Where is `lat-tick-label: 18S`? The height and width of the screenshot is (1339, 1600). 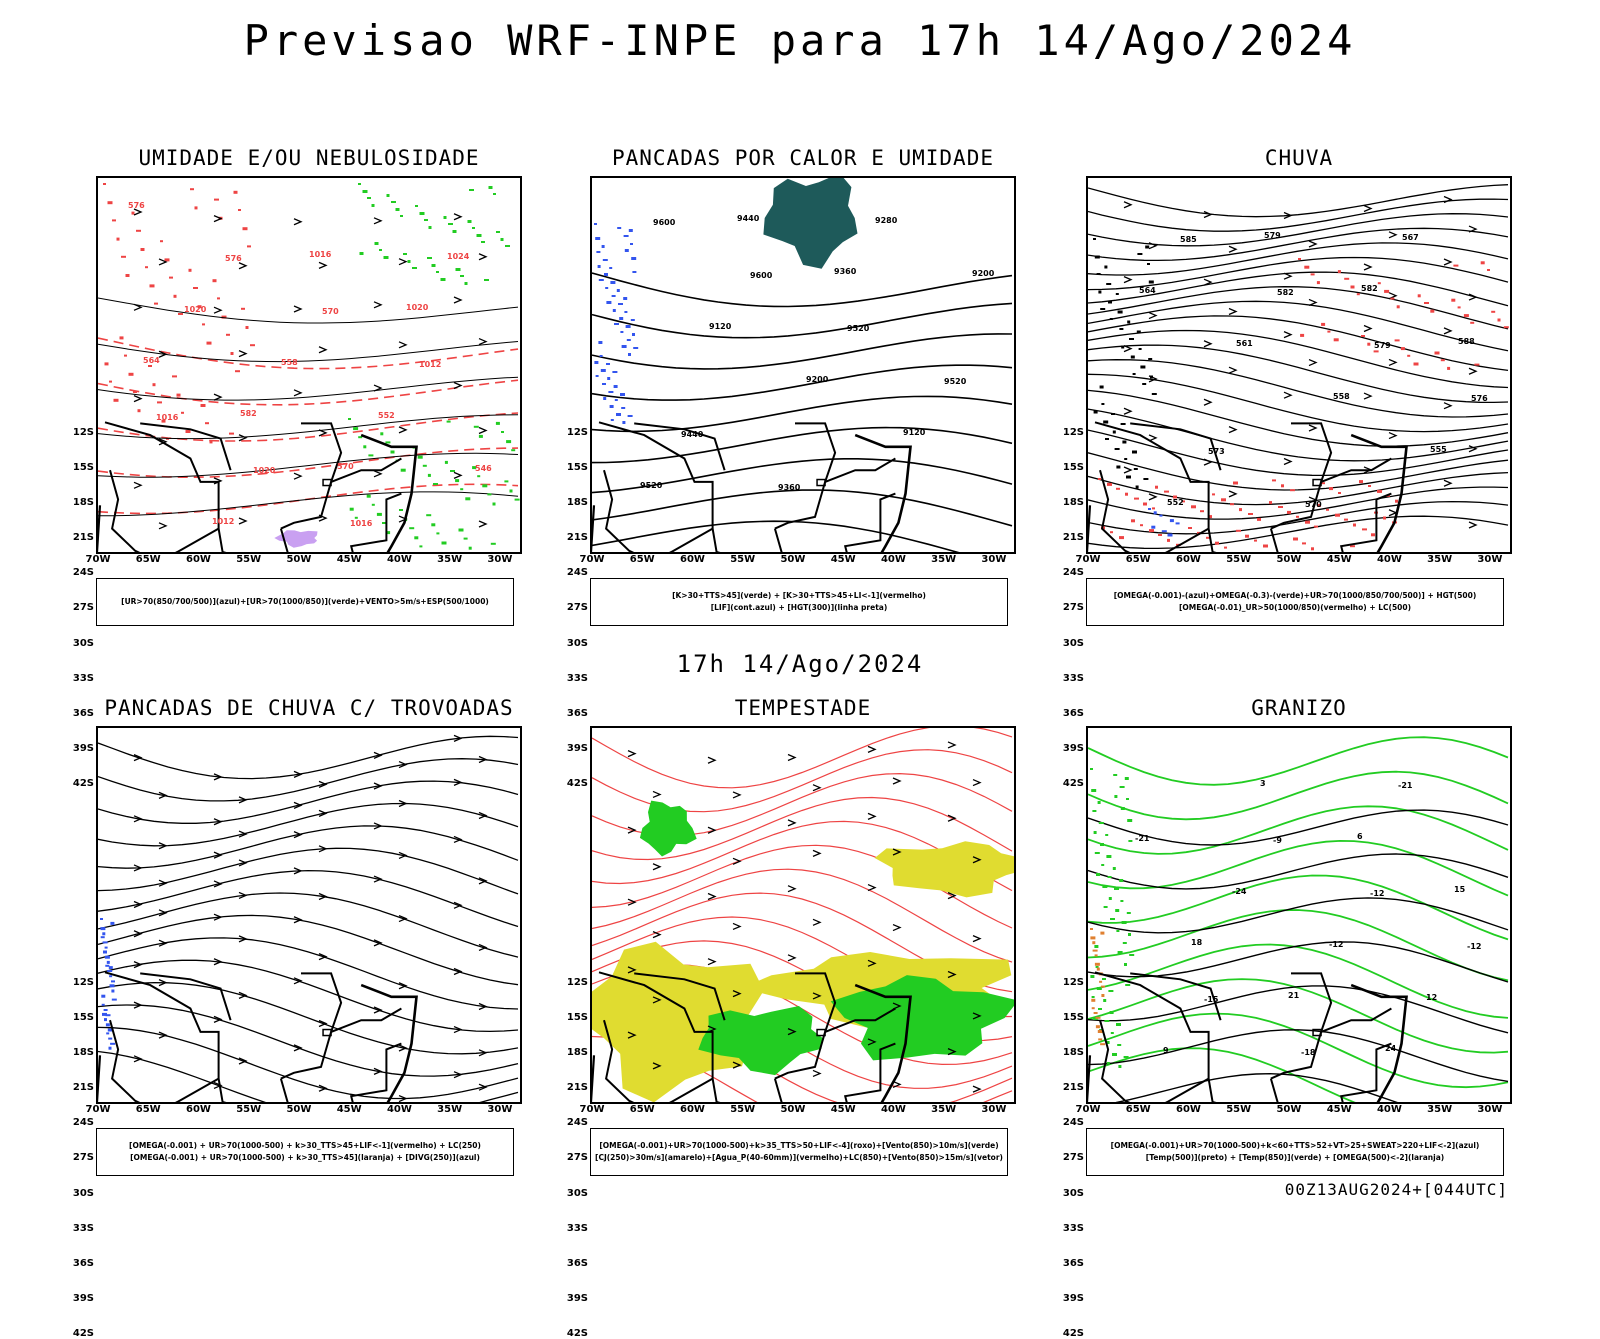 lat-tick-label: 18S is located at coordinates (1073, 503).